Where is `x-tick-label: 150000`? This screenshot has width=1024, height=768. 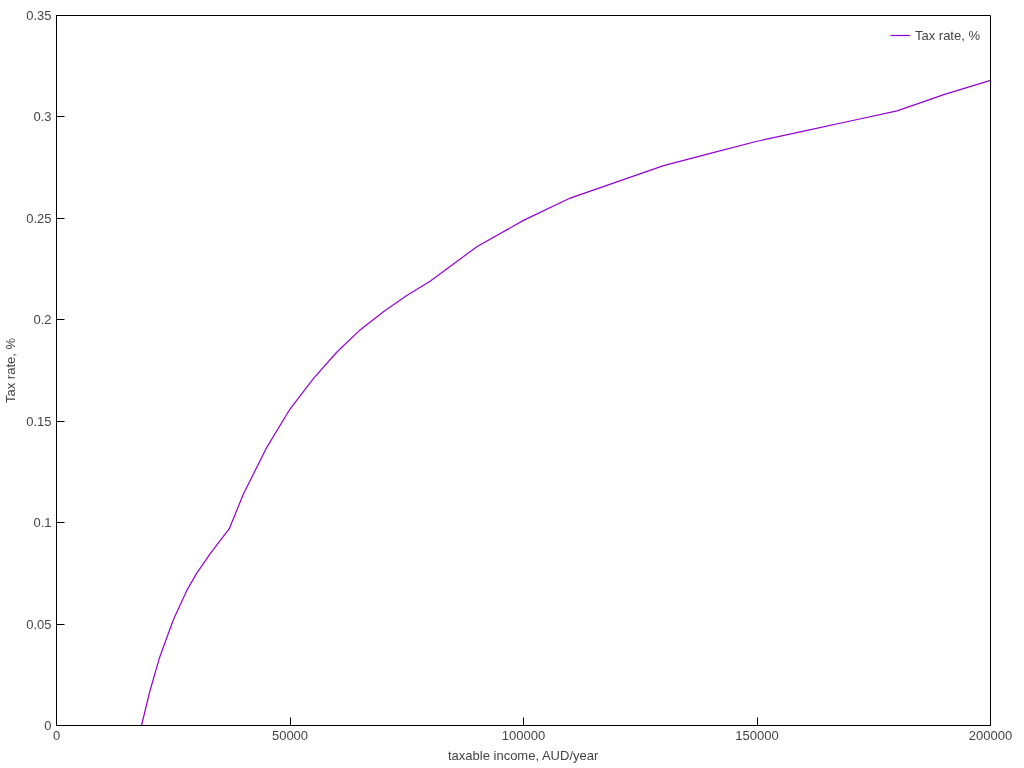 x-tick-label: 150000 is located at coordinates (757, 735).